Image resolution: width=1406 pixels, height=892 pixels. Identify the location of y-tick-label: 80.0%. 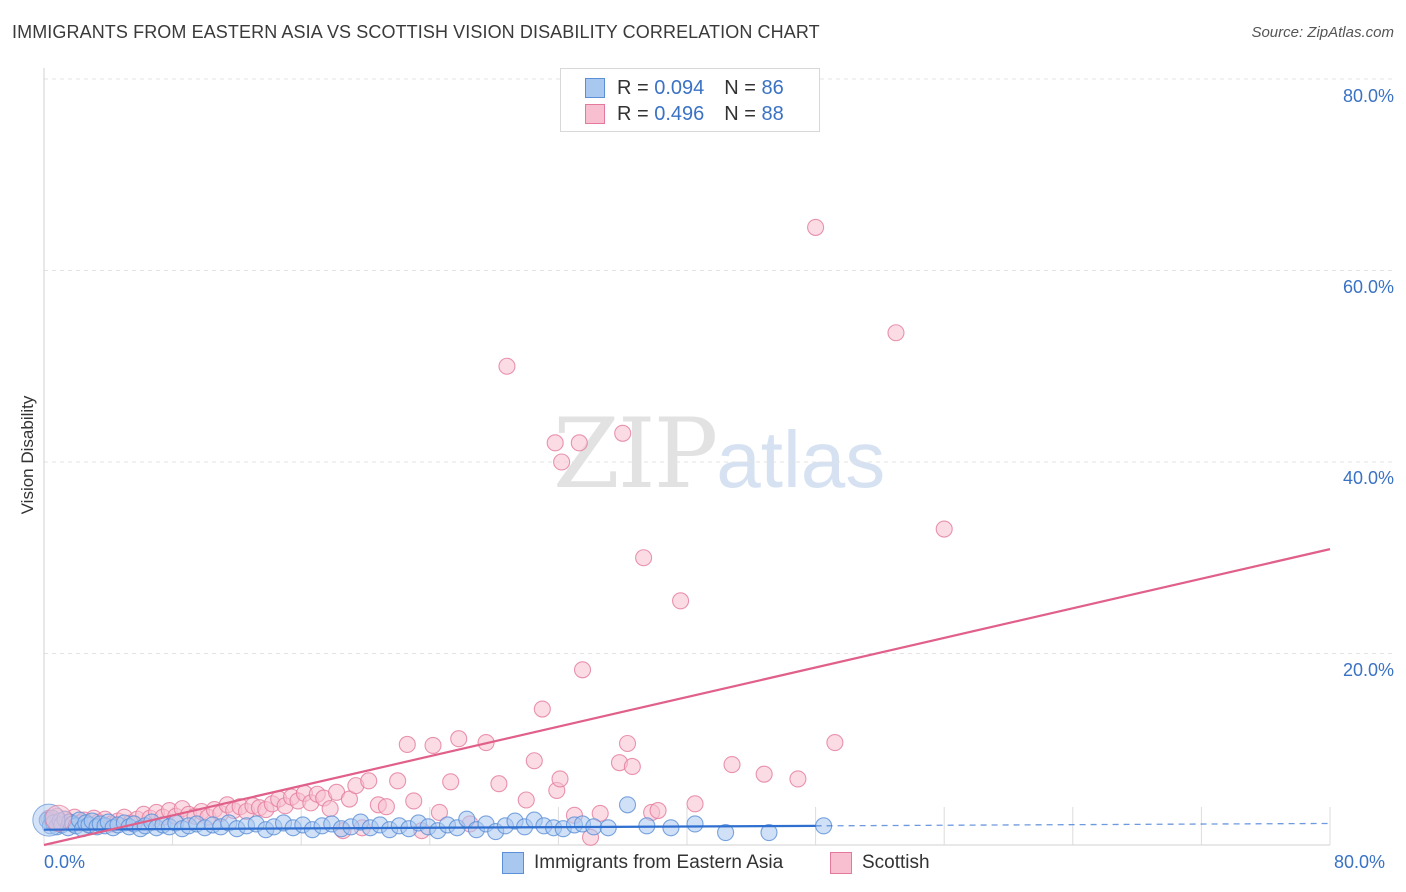
(1368, 96).